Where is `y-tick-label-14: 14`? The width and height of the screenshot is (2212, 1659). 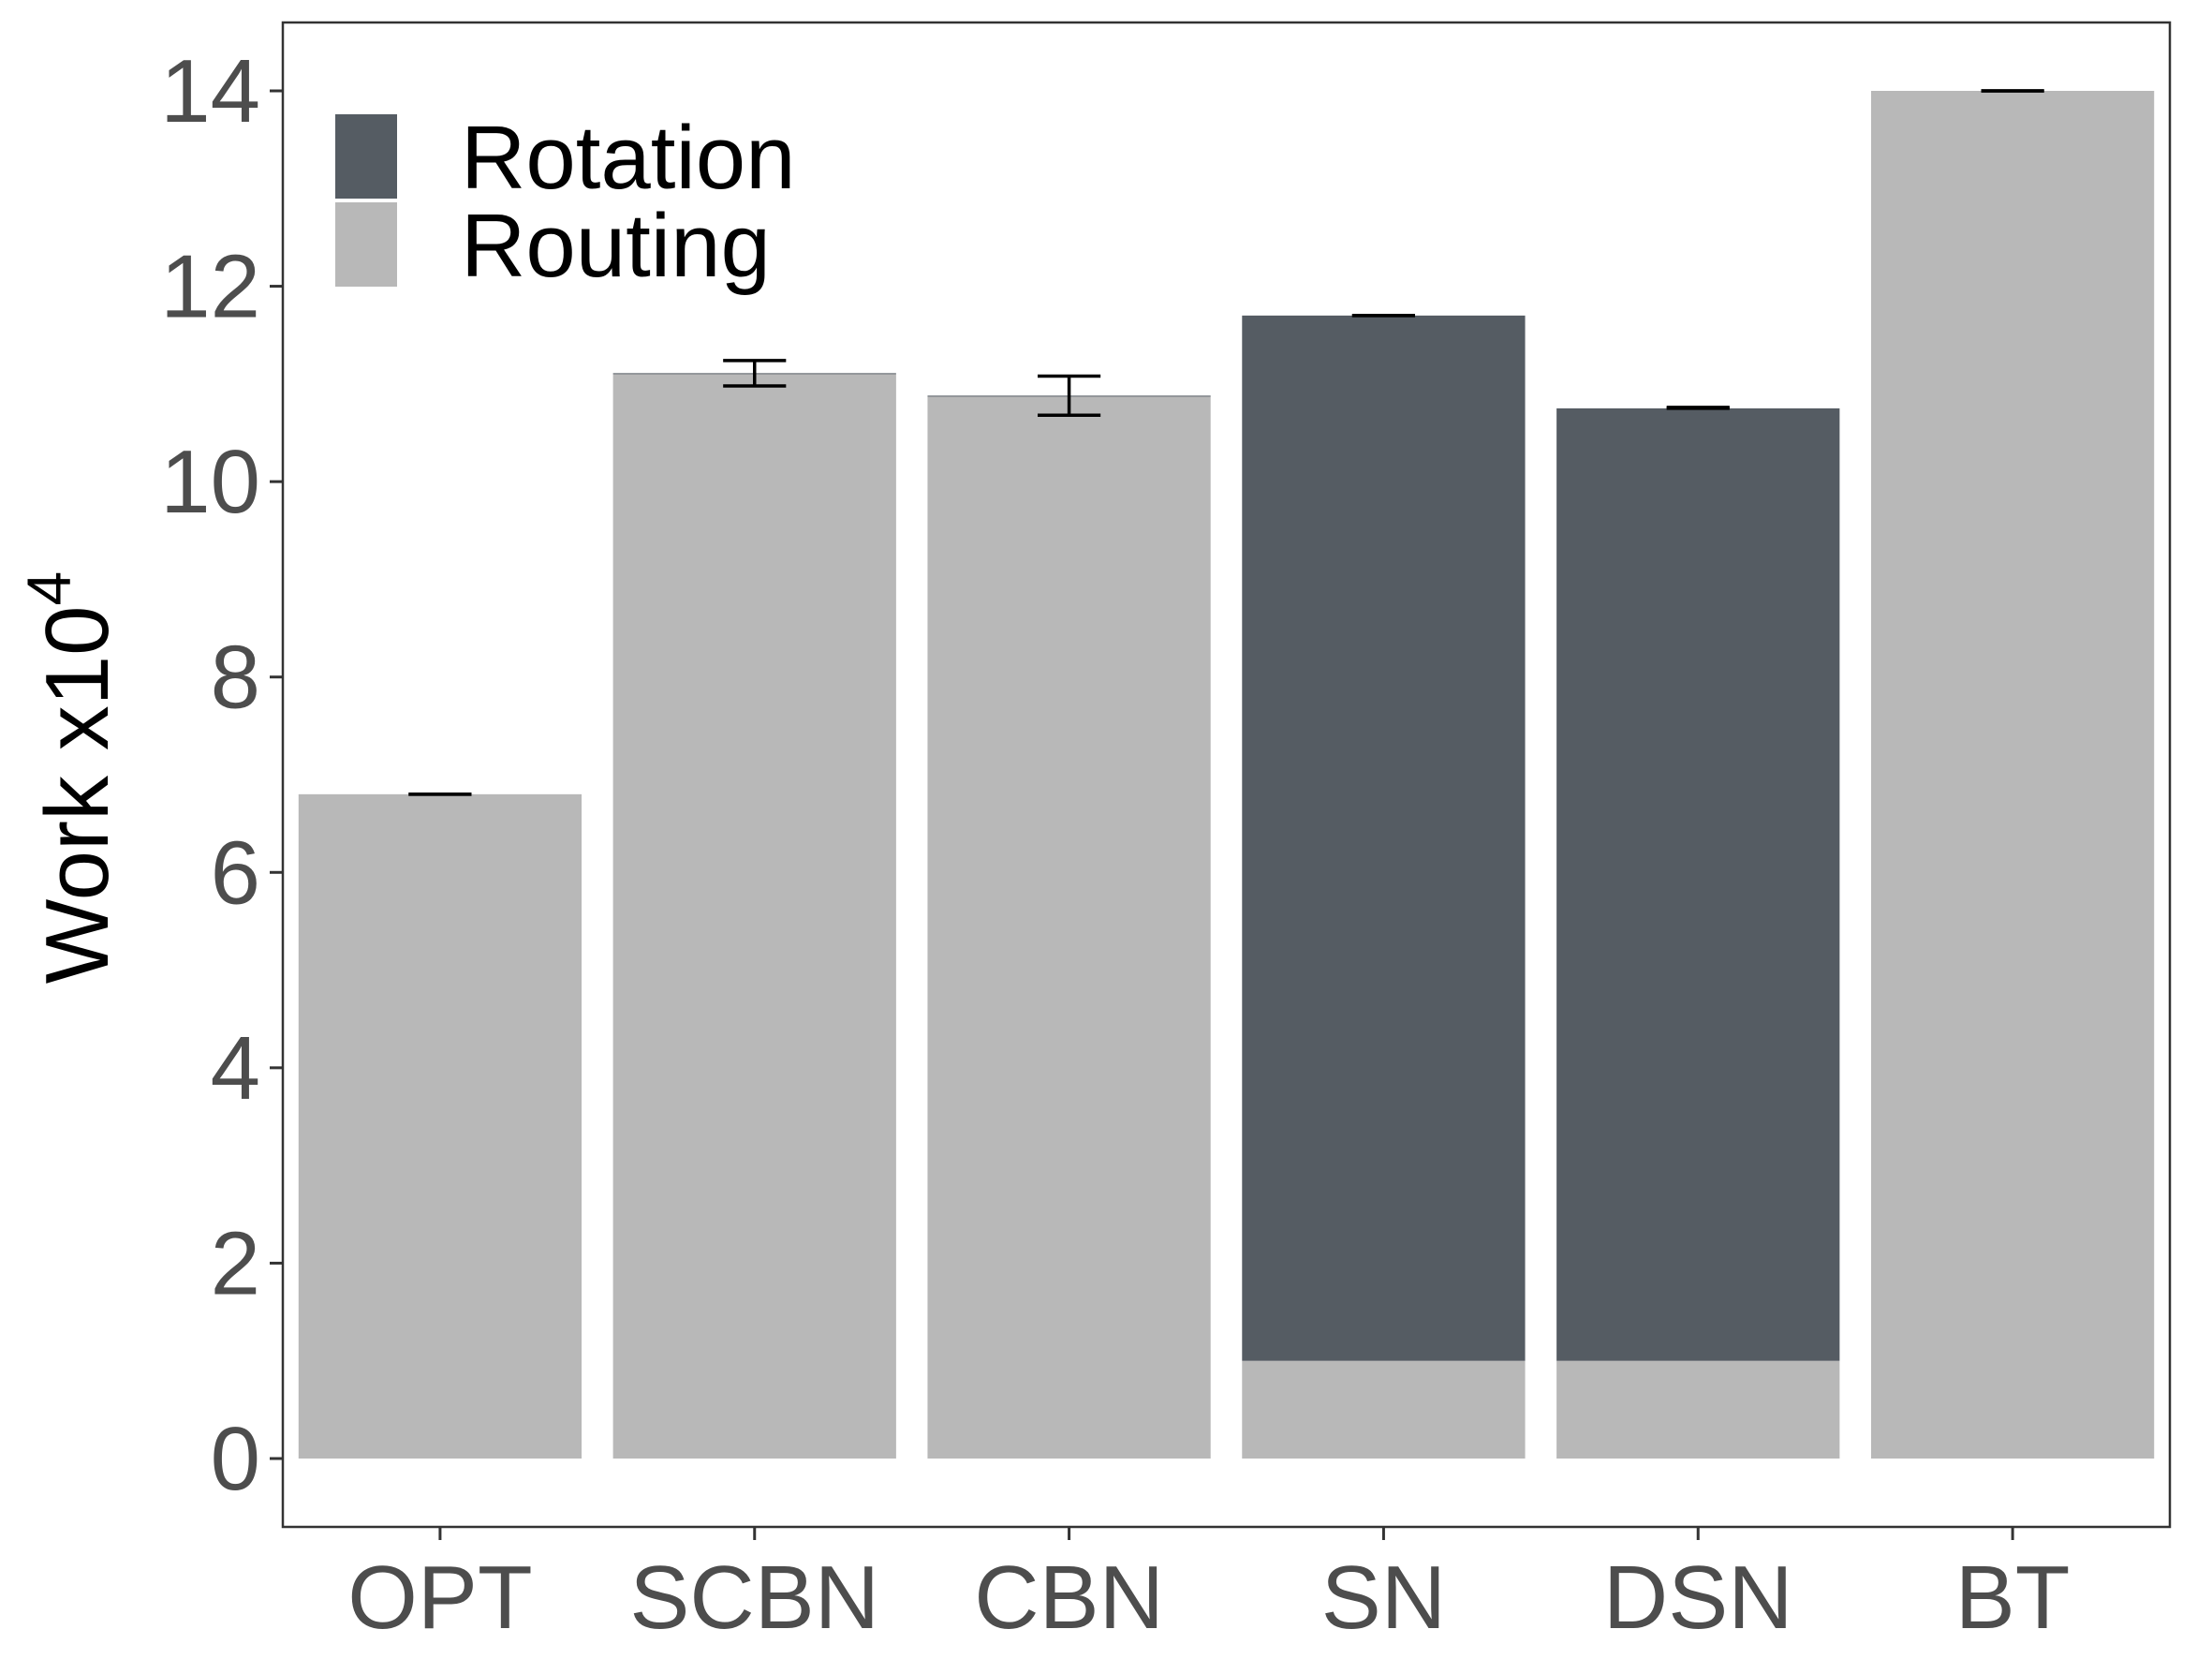
y-tick-label-14: 14 is located at coordinates (210, 91).